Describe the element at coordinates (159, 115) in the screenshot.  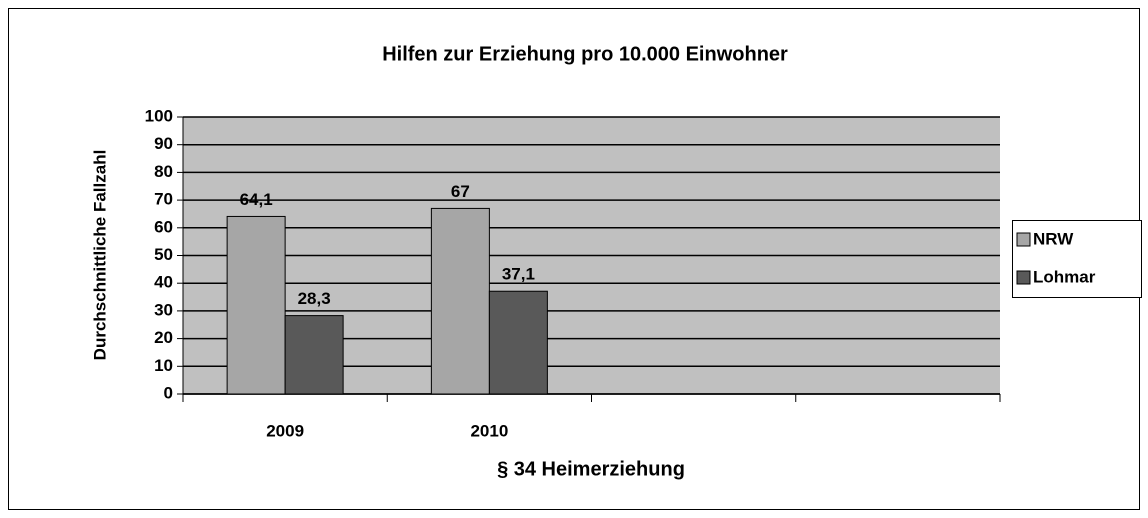
I see `y-tick-label: 100` at that location.